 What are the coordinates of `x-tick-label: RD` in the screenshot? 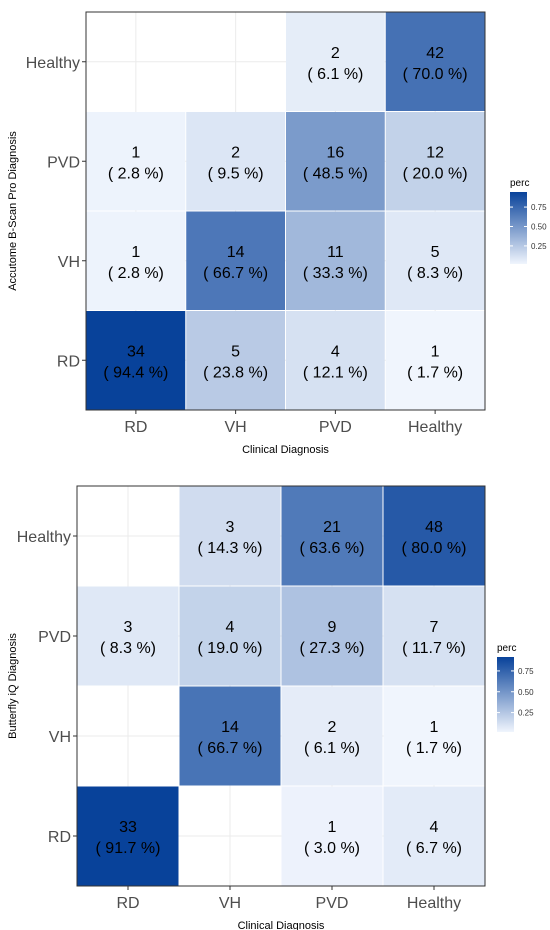 It's located at (135, 427).